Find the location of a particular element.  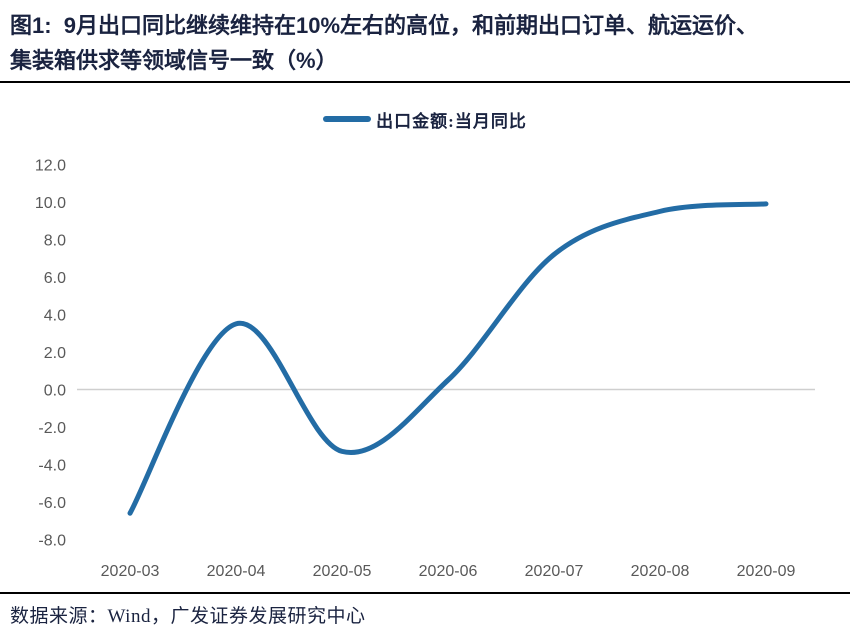

y-tick-label: 10.0 is located at coordinates (50, 203).